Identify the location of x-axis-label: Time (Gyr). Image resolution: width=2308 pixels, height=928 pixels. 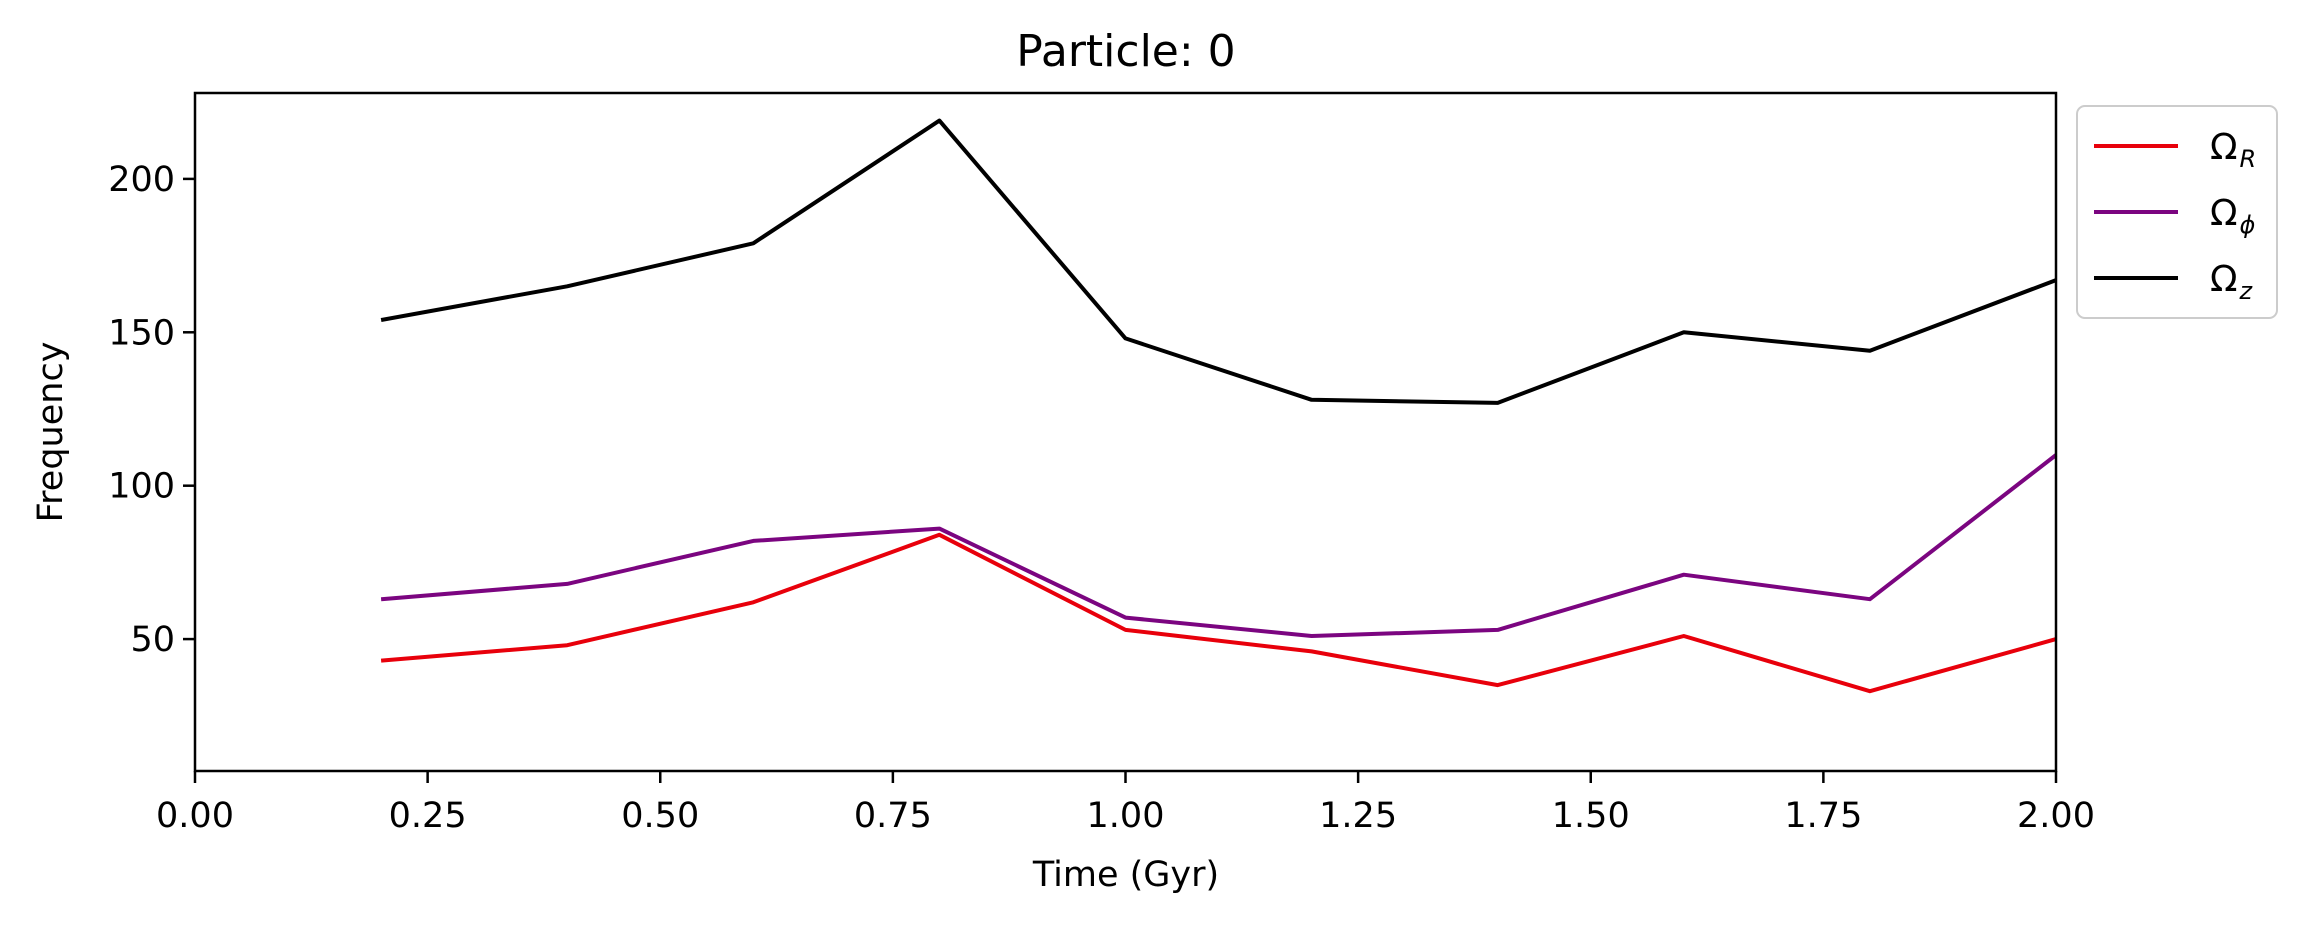
(1125, 875).